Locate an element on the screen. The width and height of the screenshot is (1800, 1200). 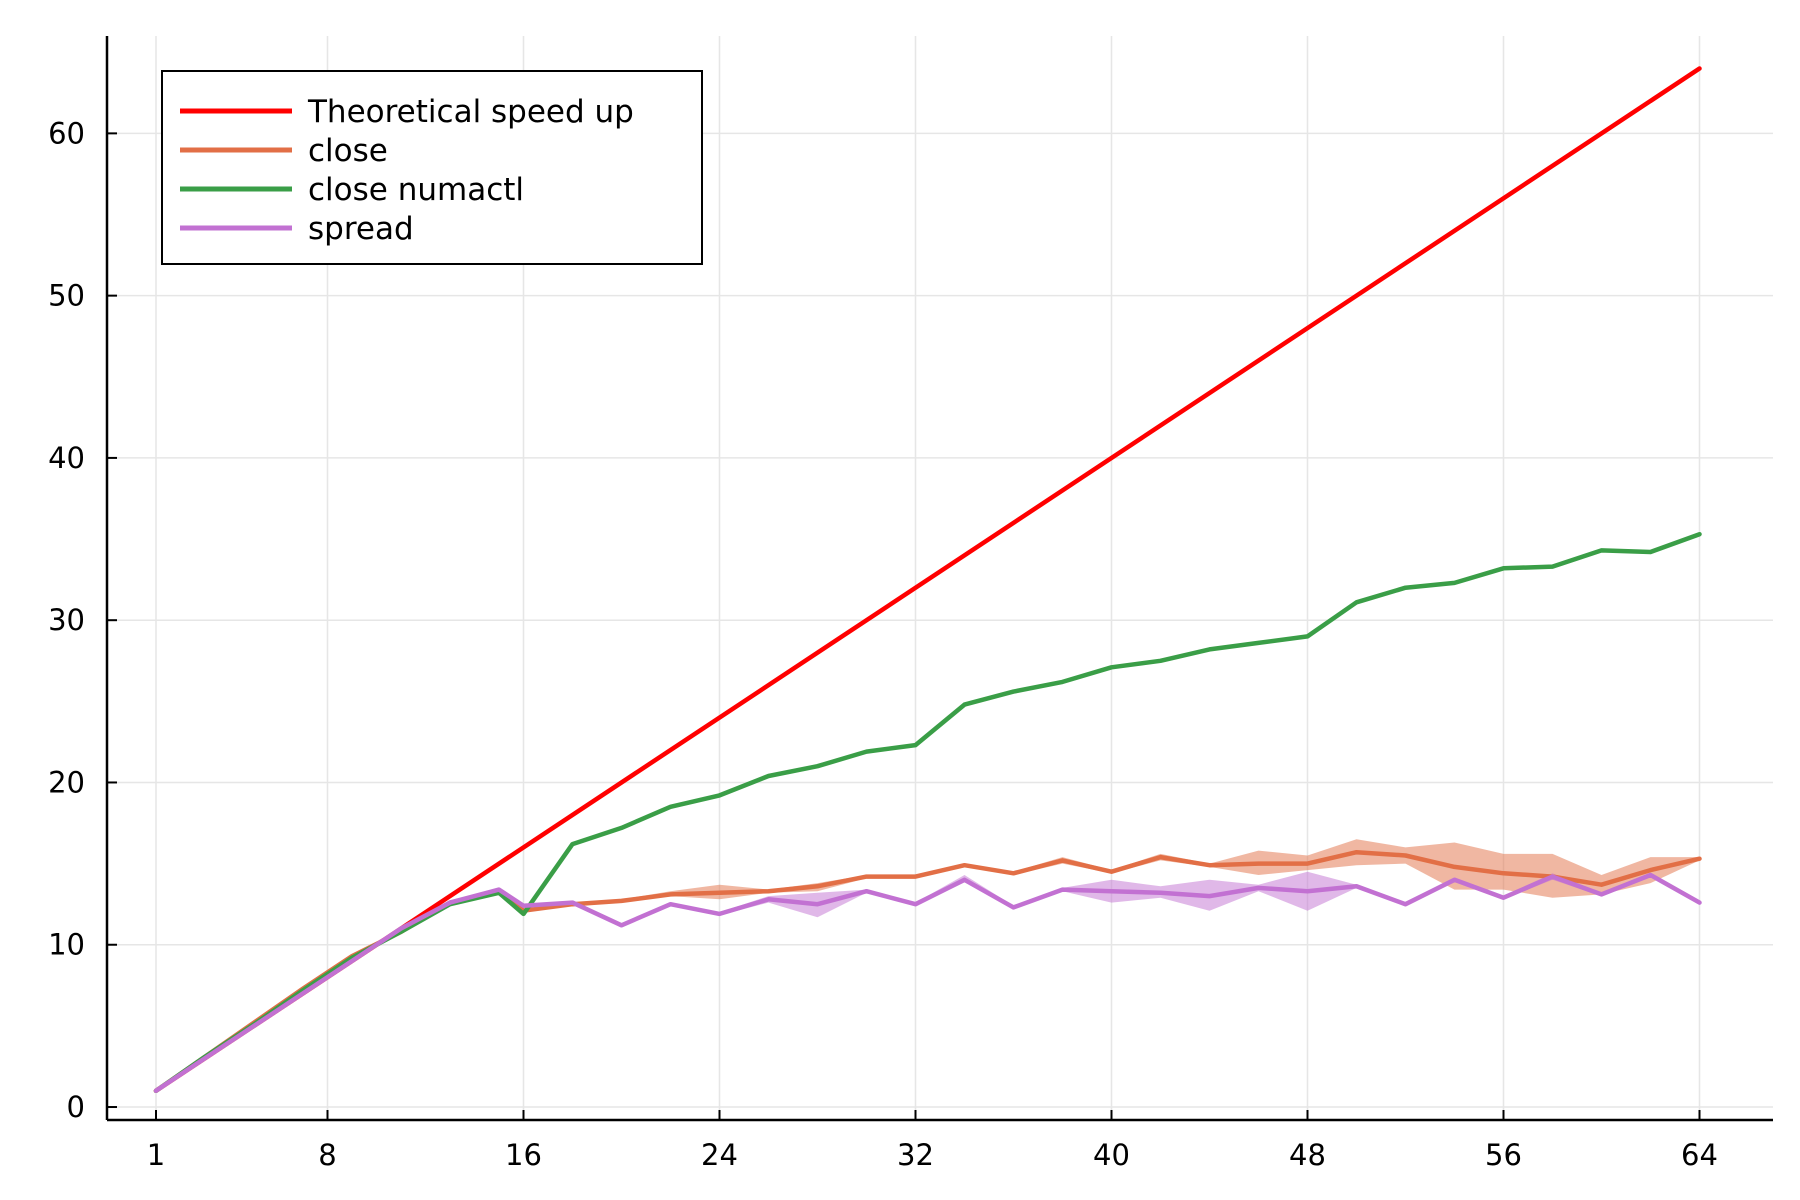
x-tick-label: 24 is located at coordinates (719, 1155).